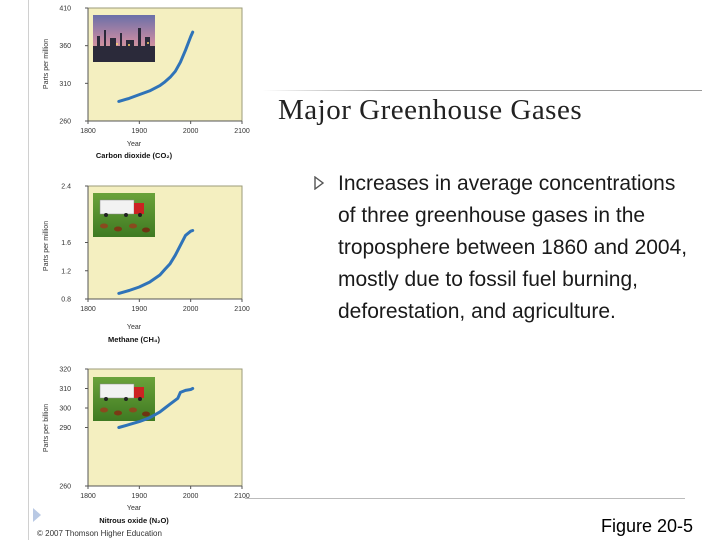 The image size is (720, 540). What do you see at coordinates (134, 155) in the screenshot?
I see `chart-title: Carbon dioxide (CO₂)` at bounding box center [134, 155].